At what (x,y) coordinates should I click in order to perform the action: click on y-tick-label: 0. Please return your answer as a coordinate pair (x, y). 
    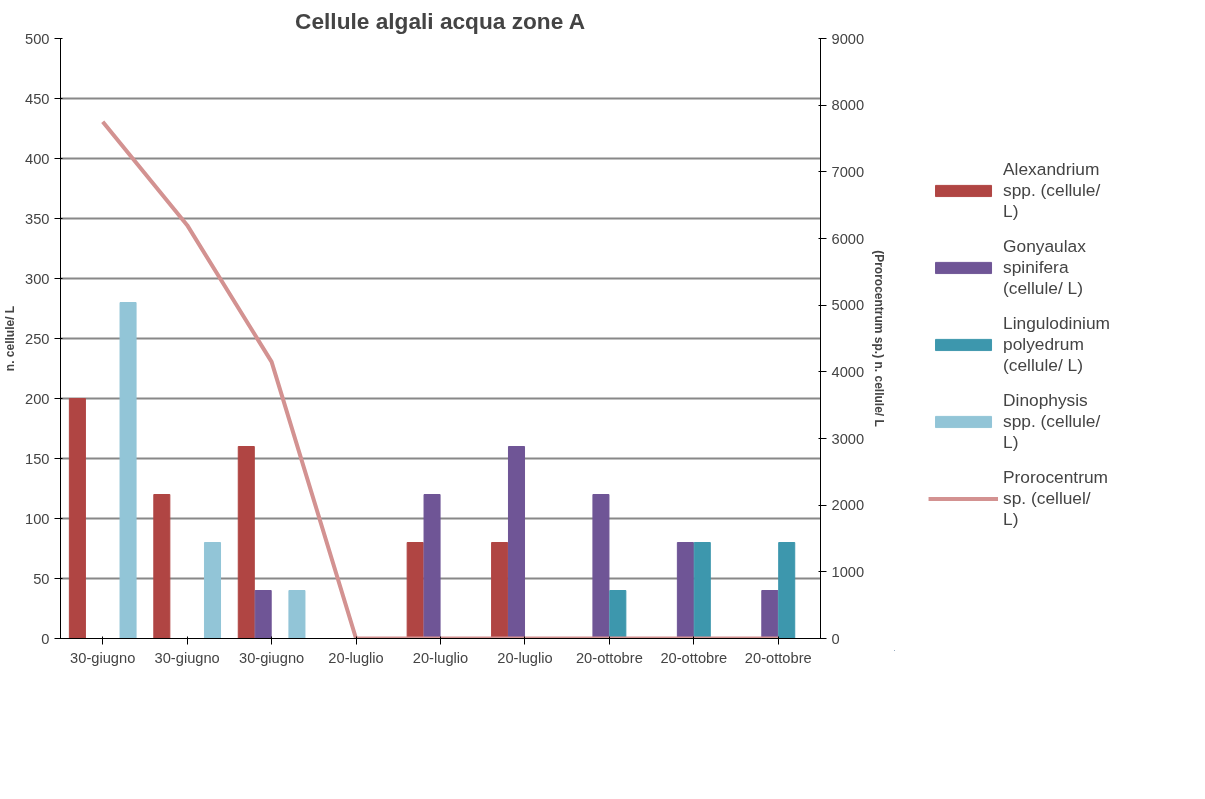
    Looking at the image, I should click on (45, 638).